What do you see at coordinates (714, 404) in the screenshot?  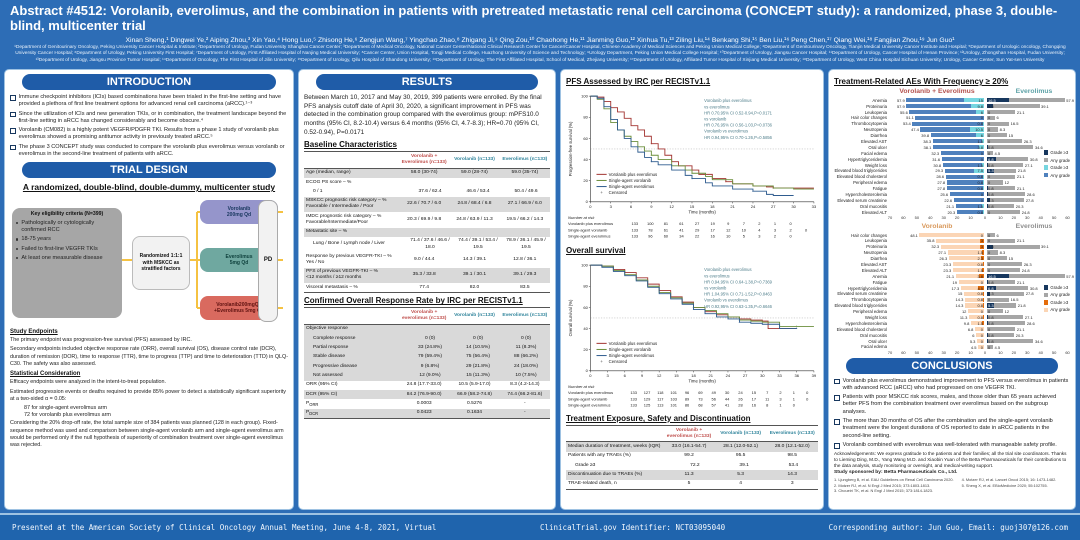 I see `risk-count: 57` at bounding box center [714, 404].